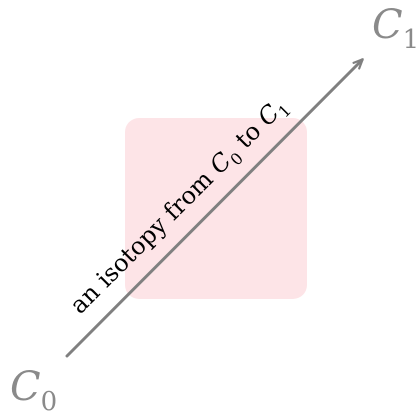 The image size is (420, 420). Describe the element at coordinates (387, 25) in the screenshot. I see `end-node-letter: C` at that location.